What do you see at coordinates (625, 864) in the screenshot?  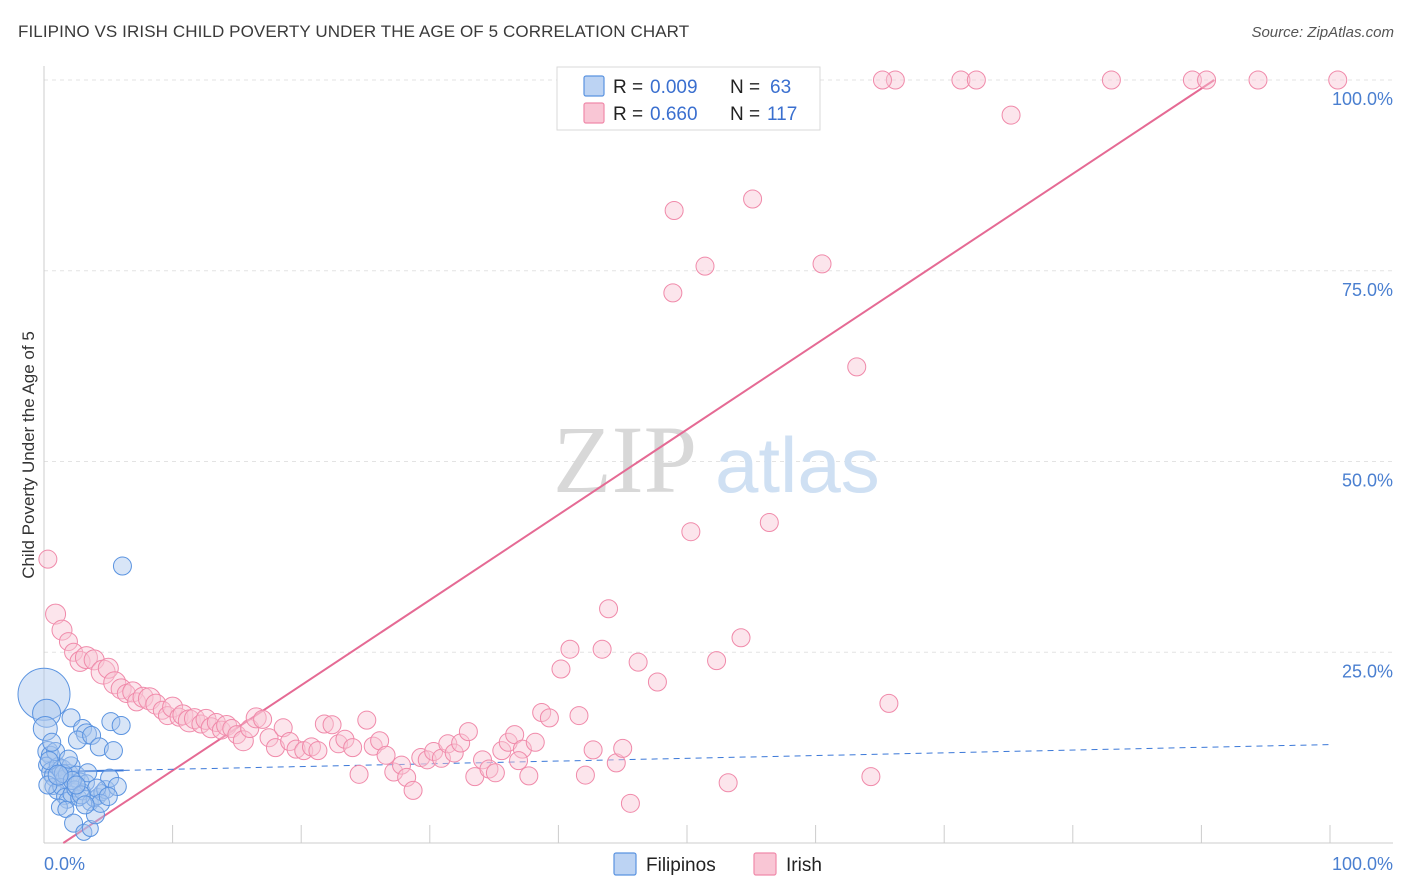 I see `bottom-legend-swatch-filipinos` at bounding box center [625, 864].